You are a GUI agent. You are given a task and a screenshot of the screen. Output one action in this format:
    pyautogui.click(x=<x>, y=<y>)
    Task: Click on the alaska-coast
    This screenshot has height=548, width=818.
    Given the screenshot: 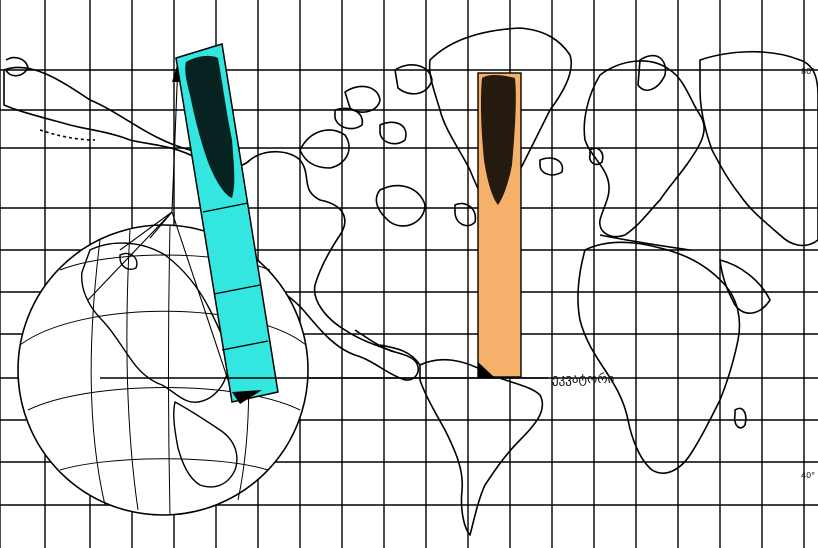 What is the action you would take?
    pyautogui.click(x=17, y=66)
    